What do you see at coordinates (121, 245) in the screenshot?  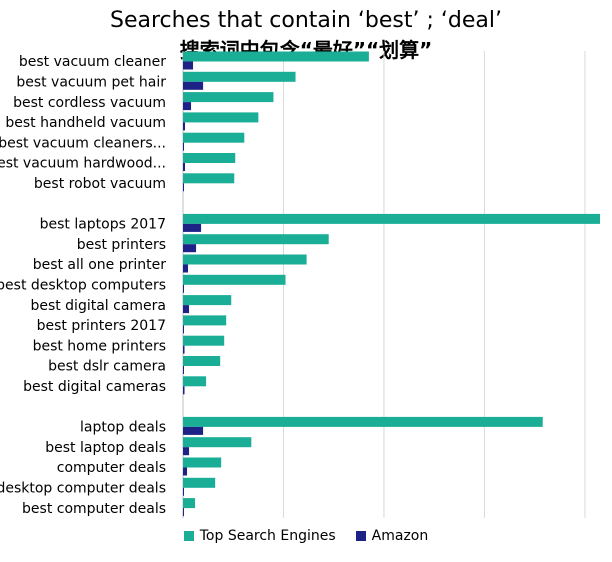 I see `category-label: best printers` at bounding box center [121, 245].